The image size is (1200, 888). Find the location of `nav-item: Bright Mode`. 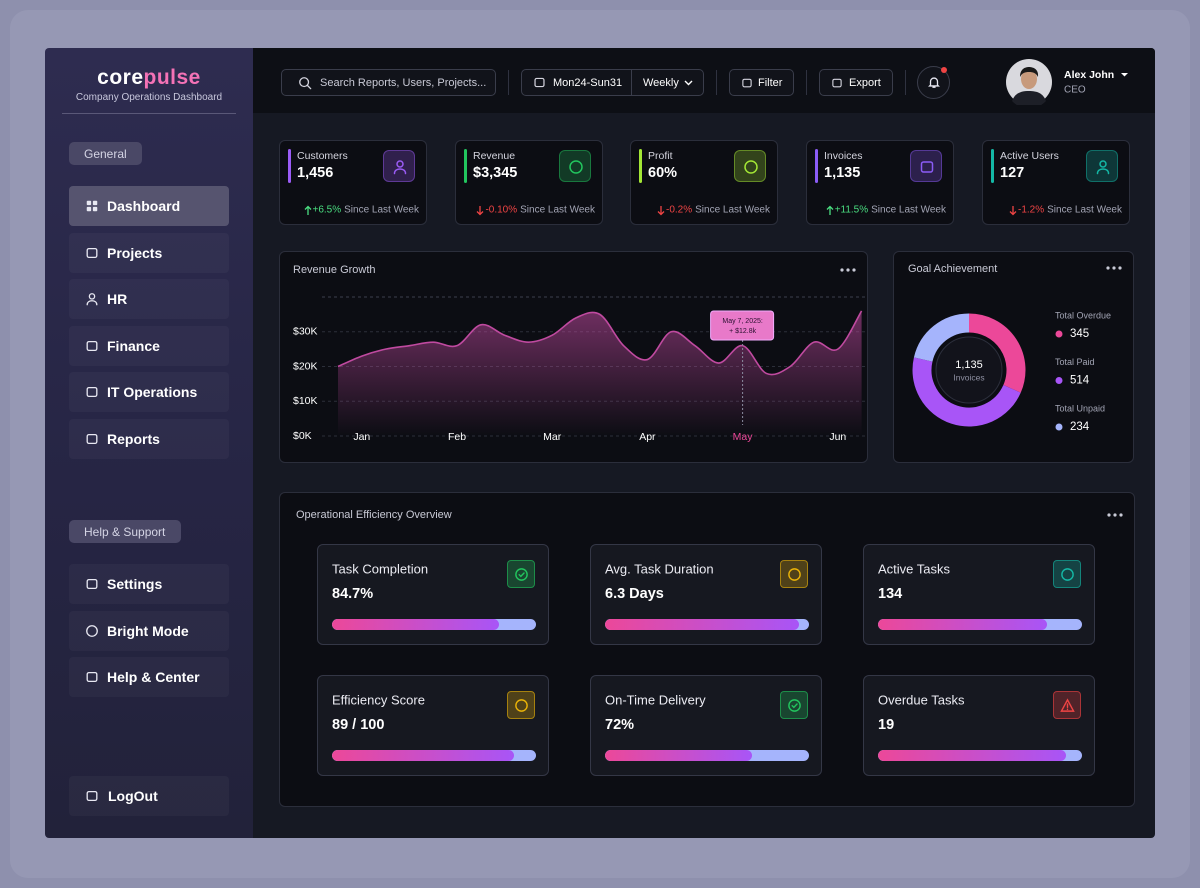

nav-item: Bright Mode is located at coordinates (149, 631).